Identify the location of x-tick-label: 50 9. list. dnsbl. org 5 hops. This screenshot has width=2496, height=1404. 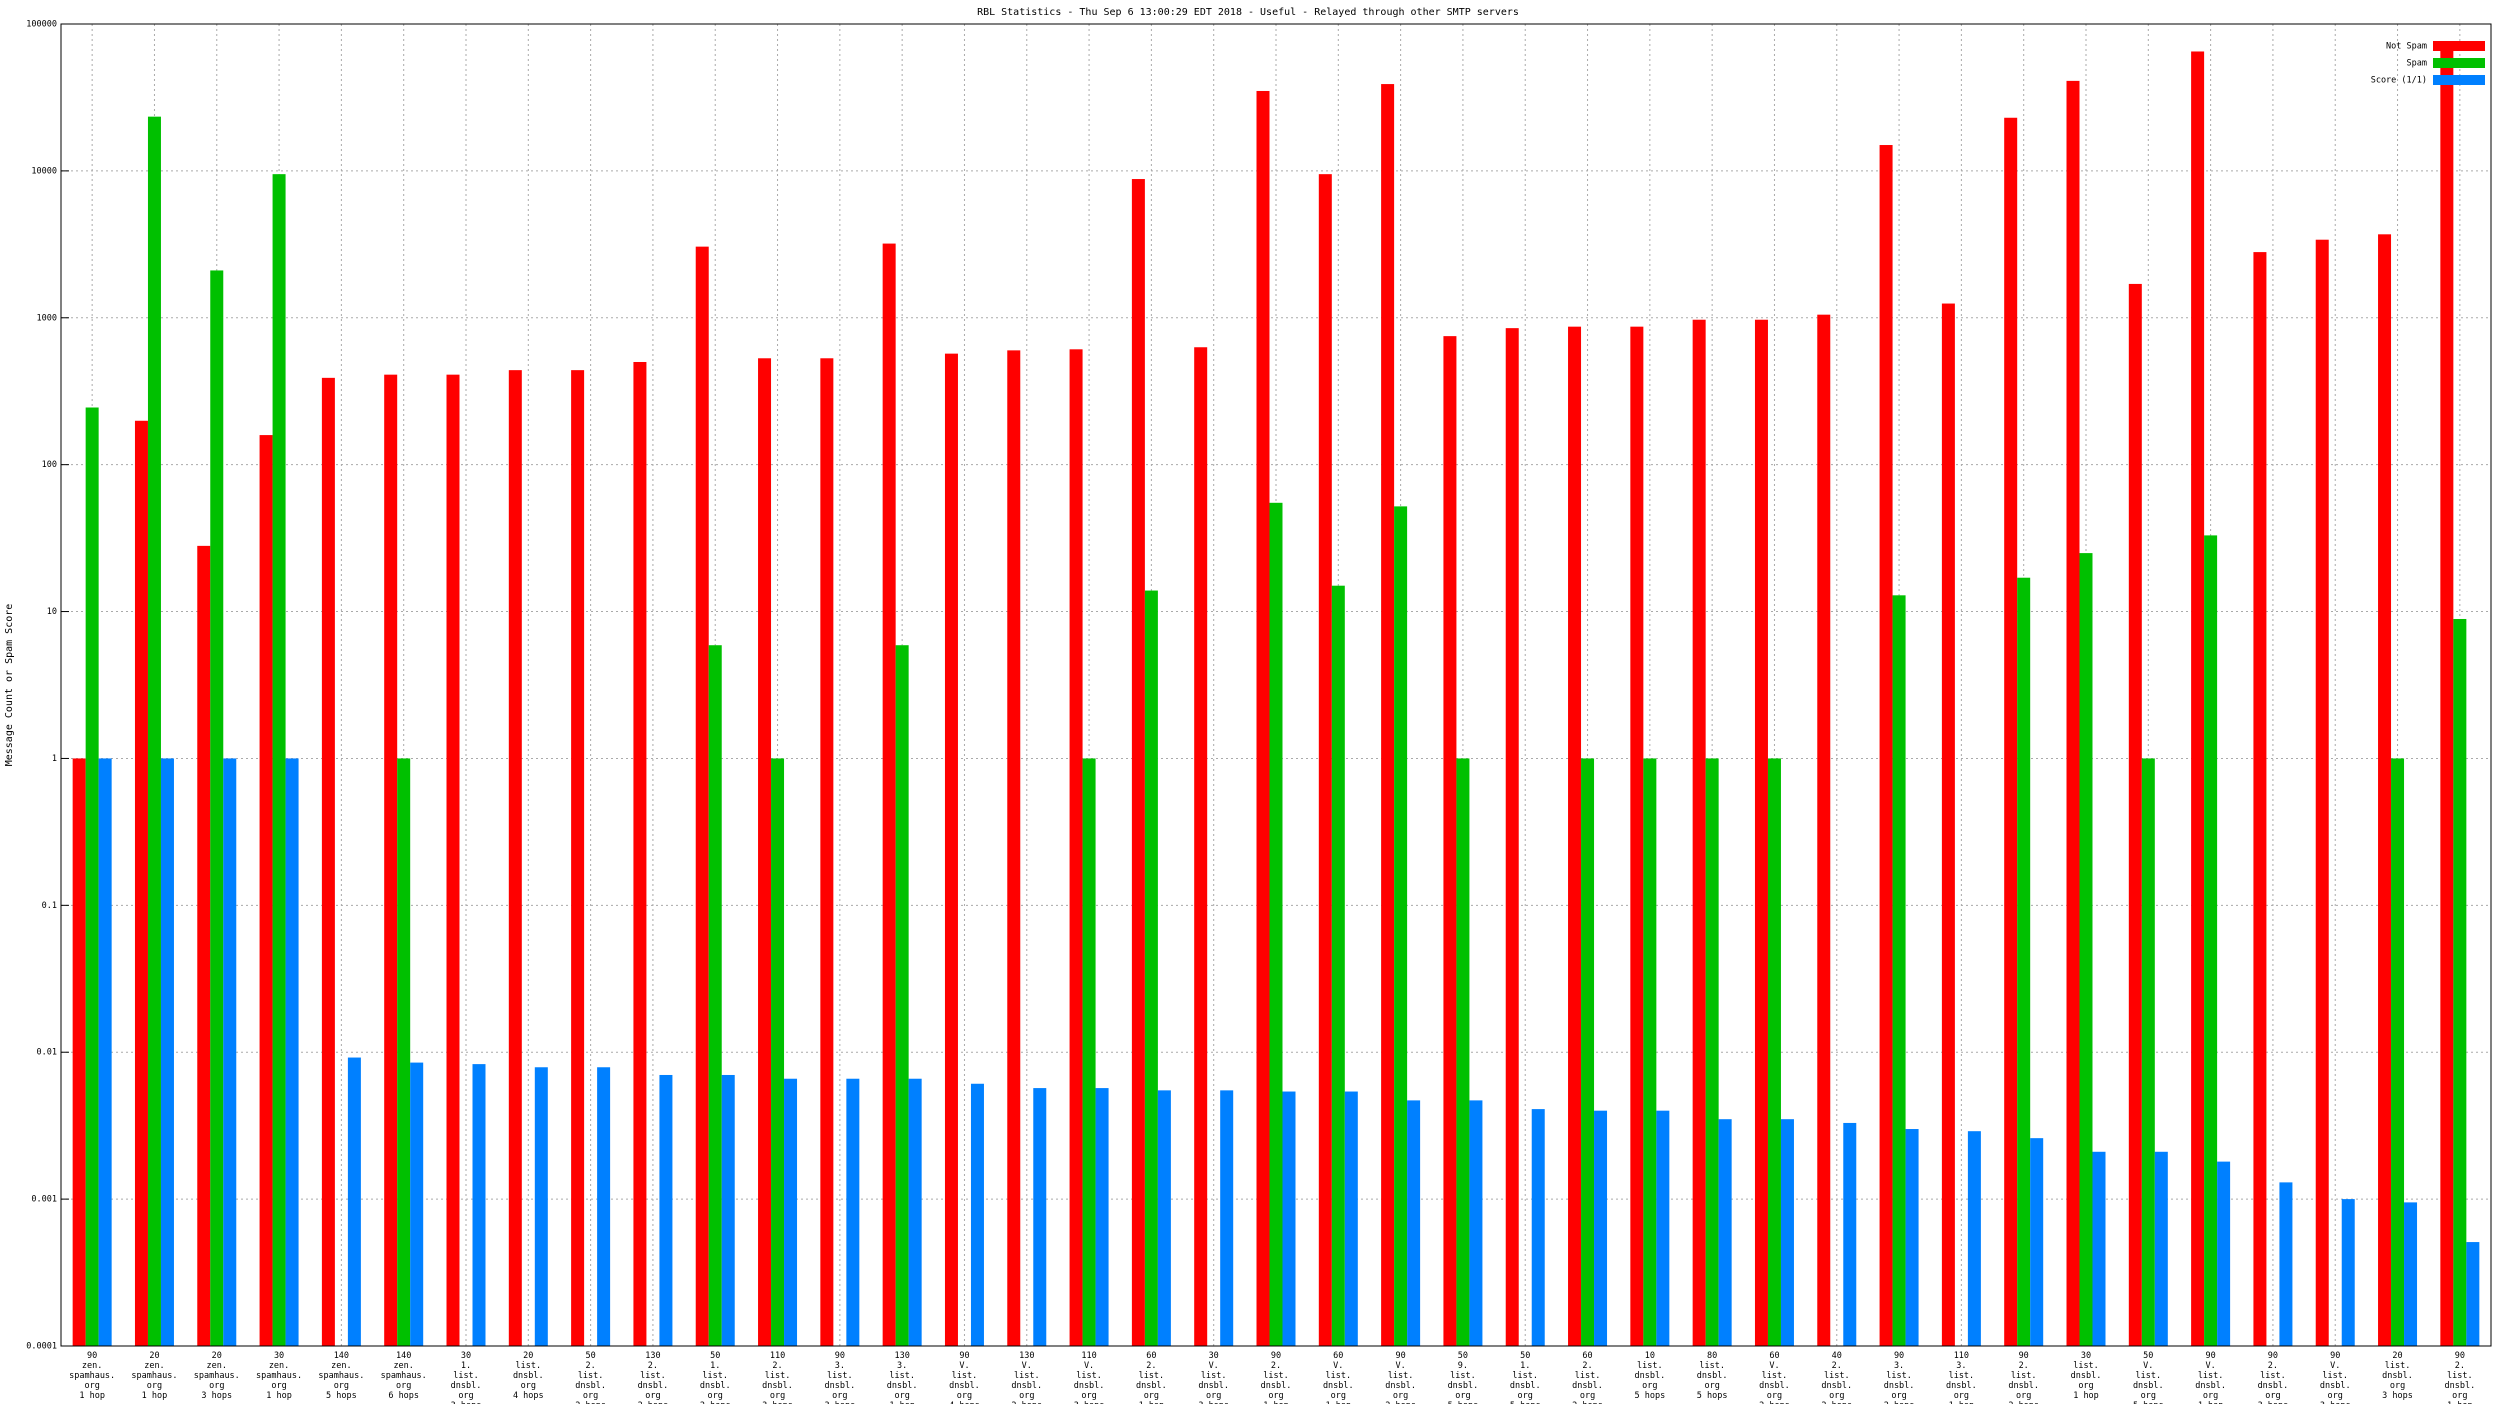
(1463, 1377).